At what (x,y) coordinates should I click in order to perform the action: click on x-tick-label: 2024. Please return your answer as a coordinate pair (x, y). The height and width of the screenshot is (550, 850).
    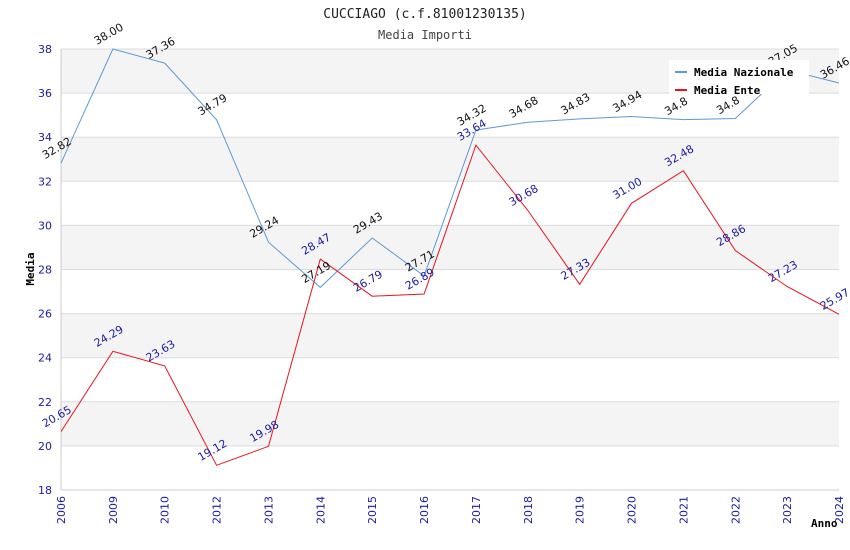
    Looking at the image, I should click on (839, 510).